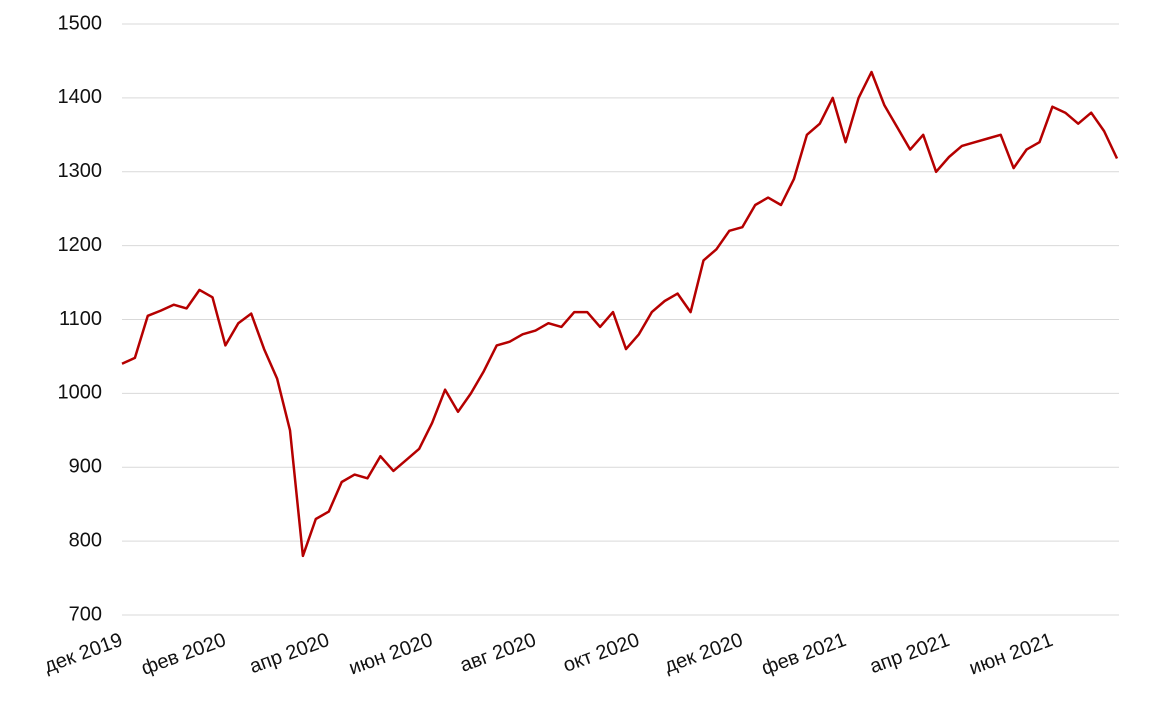  What do you see at coordinates (910, 653) in the screenshot?
I see `x-tick-label: апр 2021` at bounding box center [910, 653].